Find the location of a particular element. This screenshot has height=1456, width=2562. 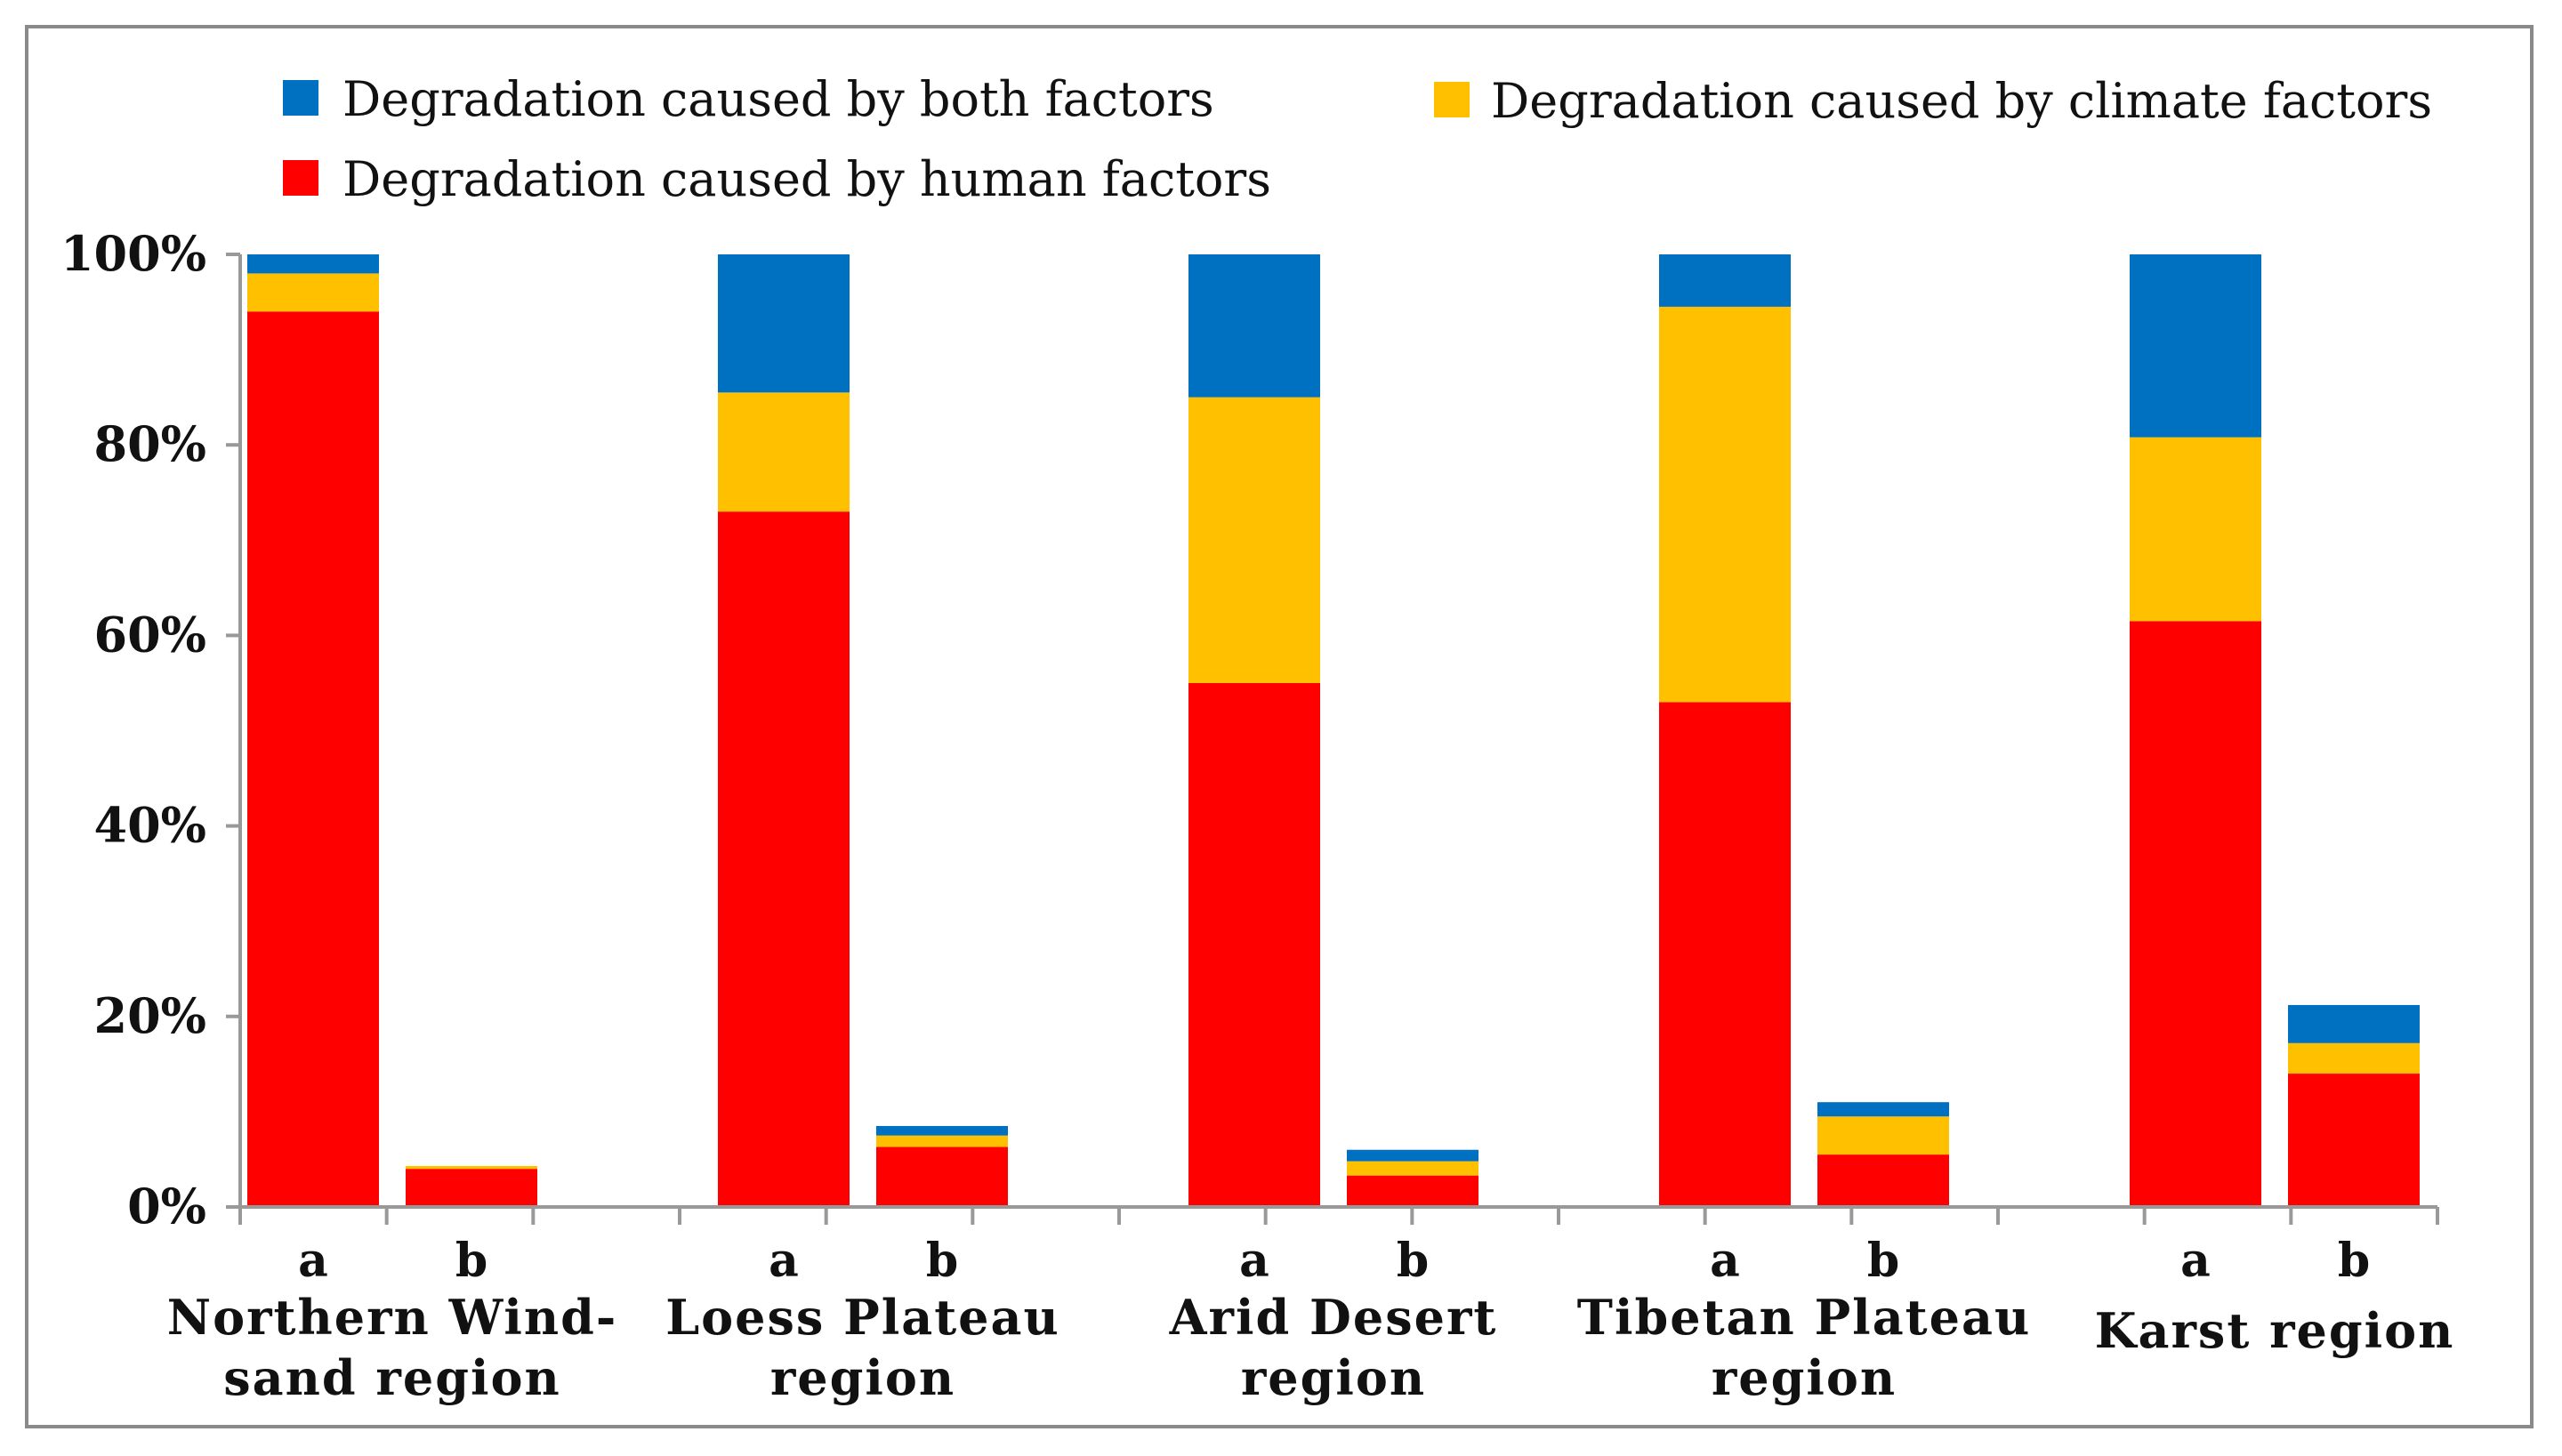

x-group-label: Northern Wind- is located at coordinates (392, 1317).